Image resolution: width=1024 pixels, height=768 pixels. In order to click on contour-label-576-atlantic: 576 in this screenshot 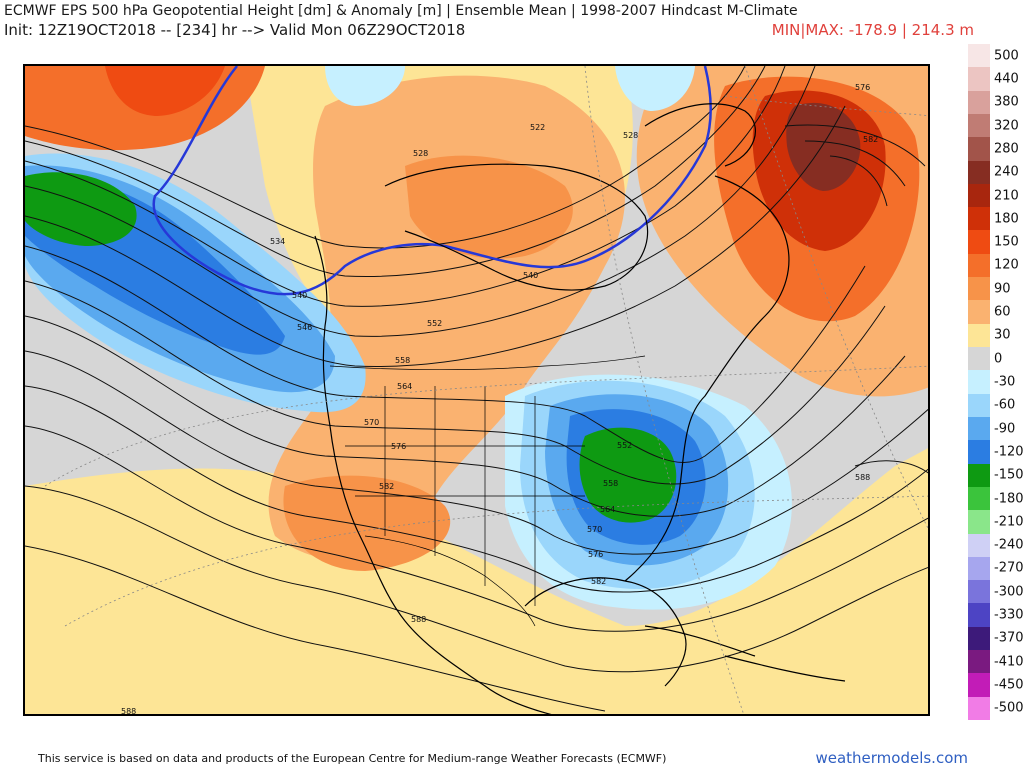, I will do `click(862, 87)`.